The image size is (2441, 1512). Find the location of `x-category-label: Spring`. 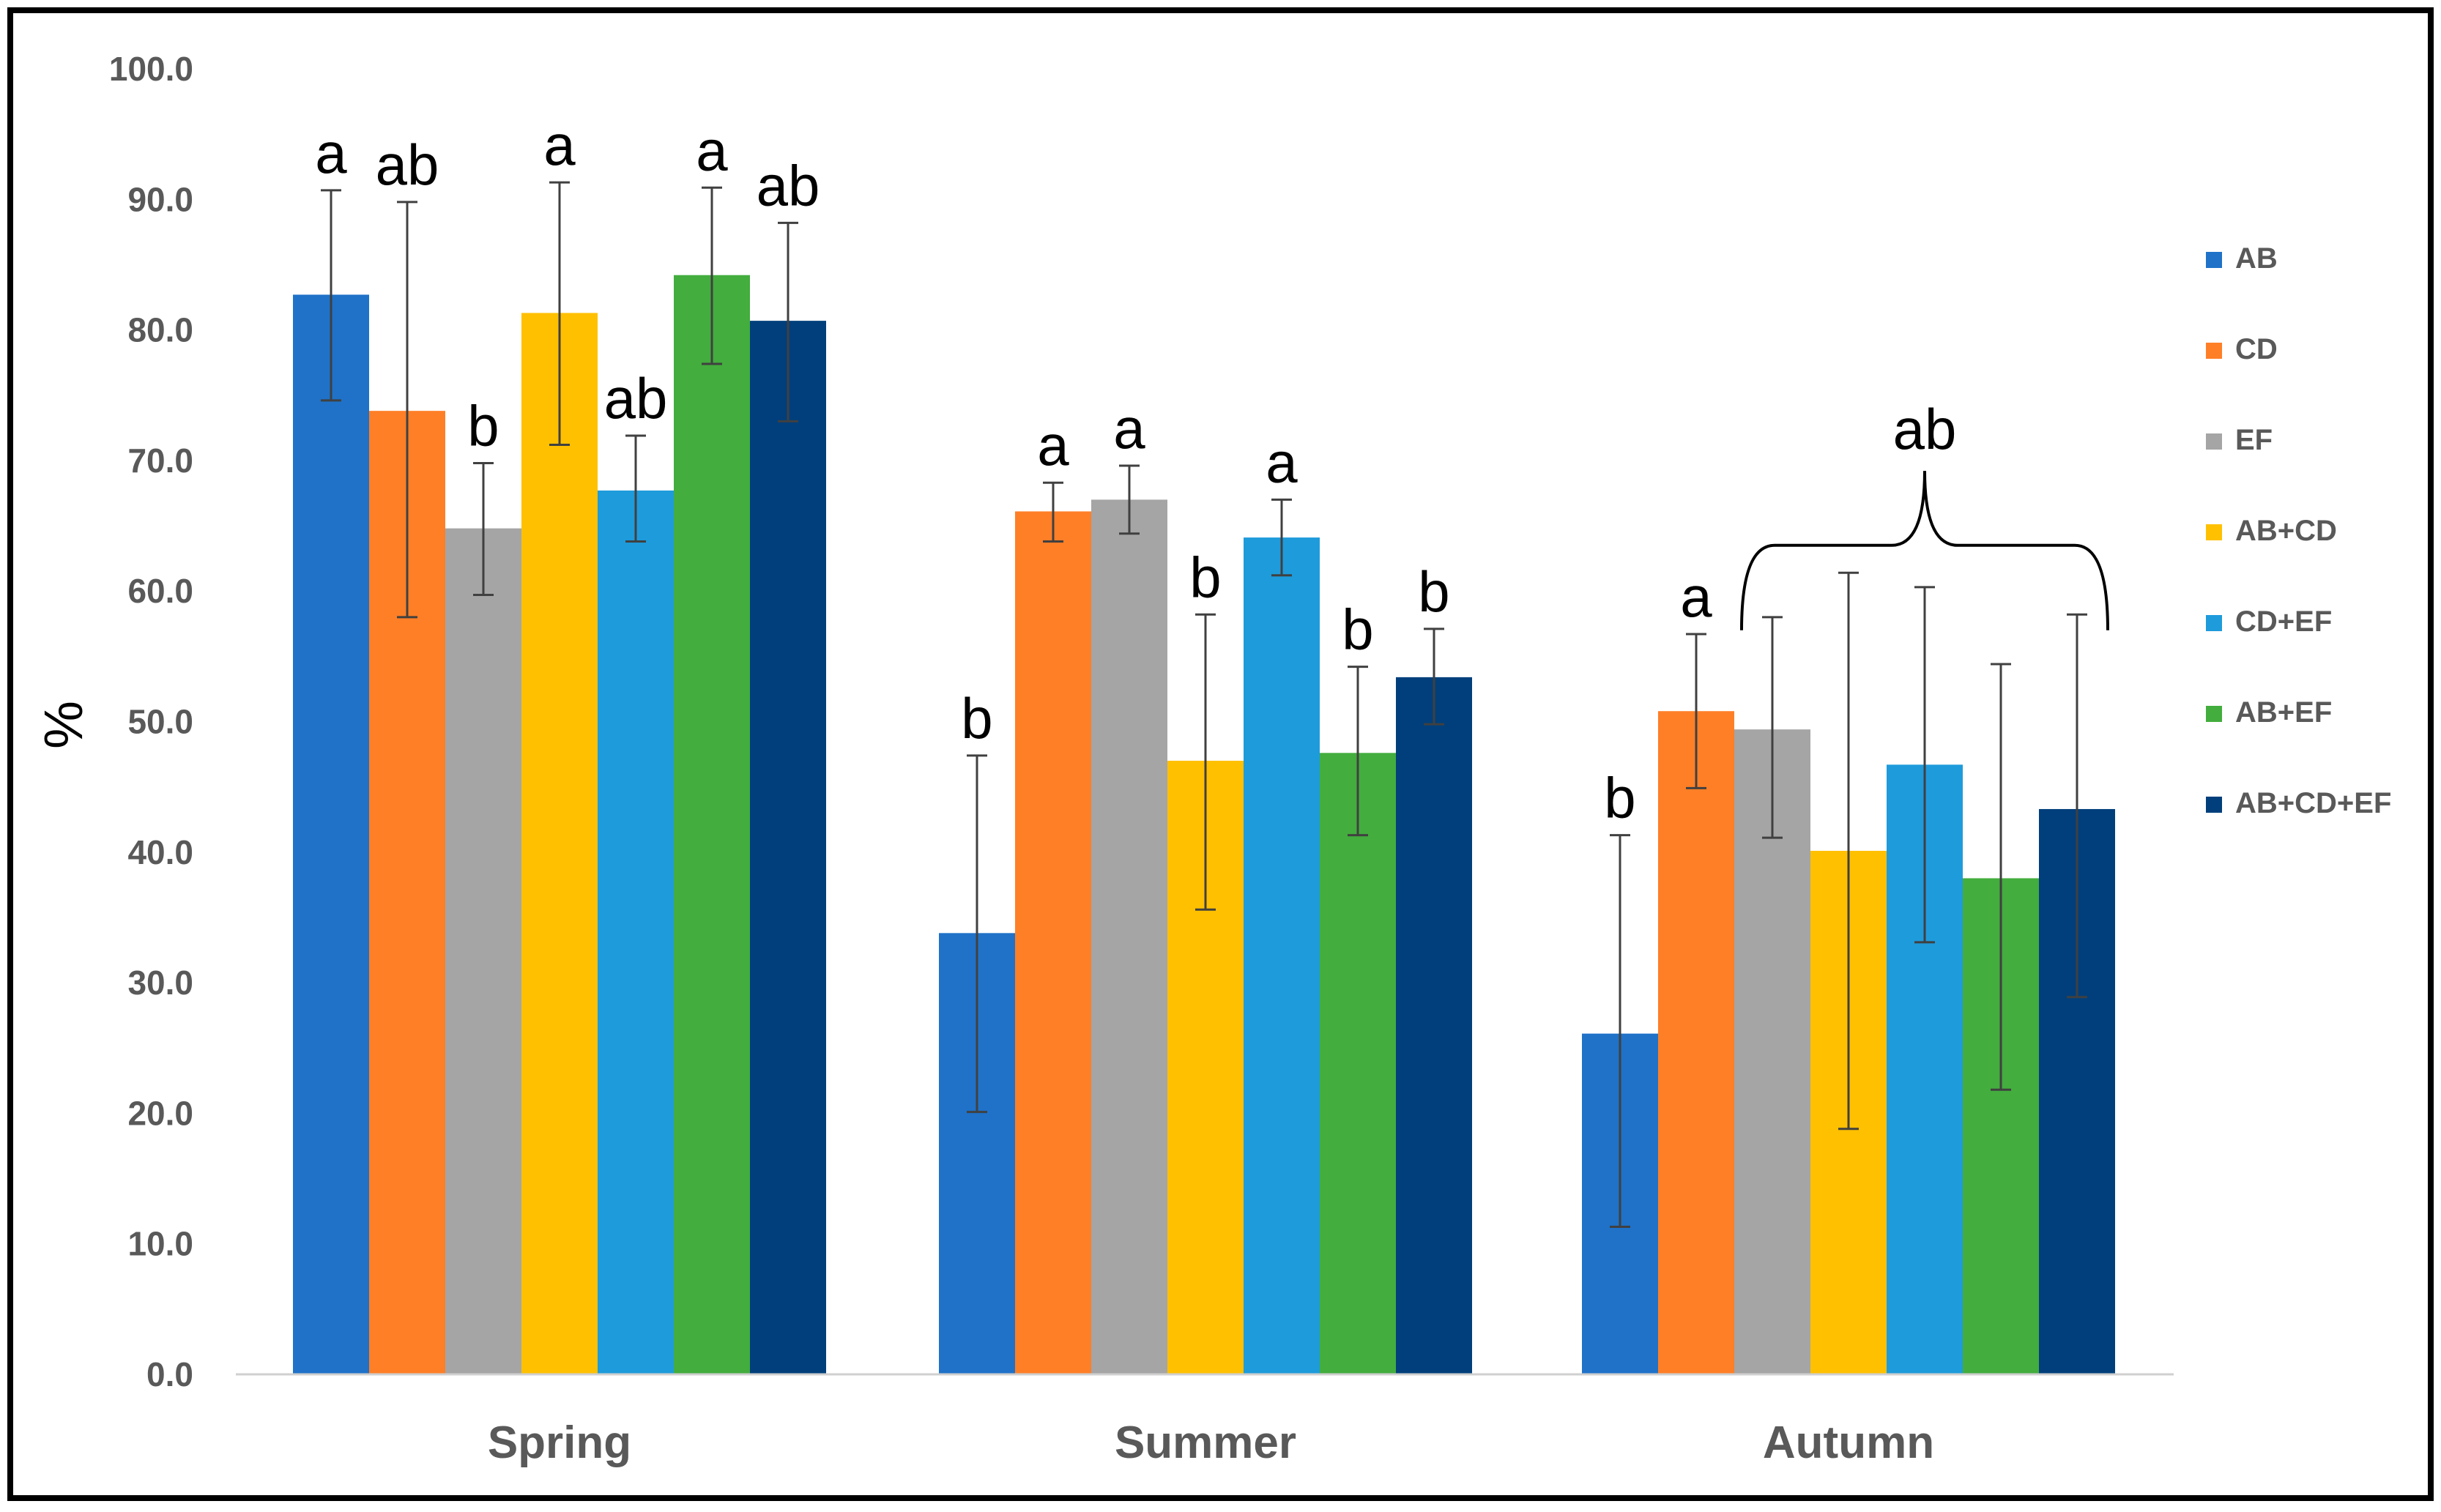

x-category-label: Spring is located at coordinates (559, 1443).